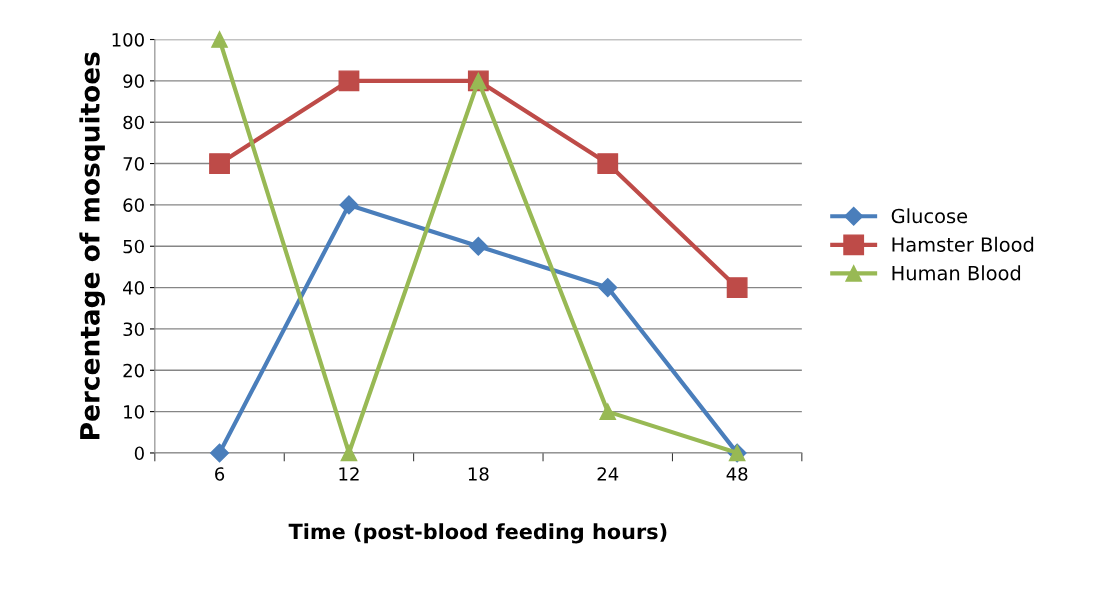 This screenshot has width=1106, height=608. I want to click on y-tick-label: 60, so click(133, 205).